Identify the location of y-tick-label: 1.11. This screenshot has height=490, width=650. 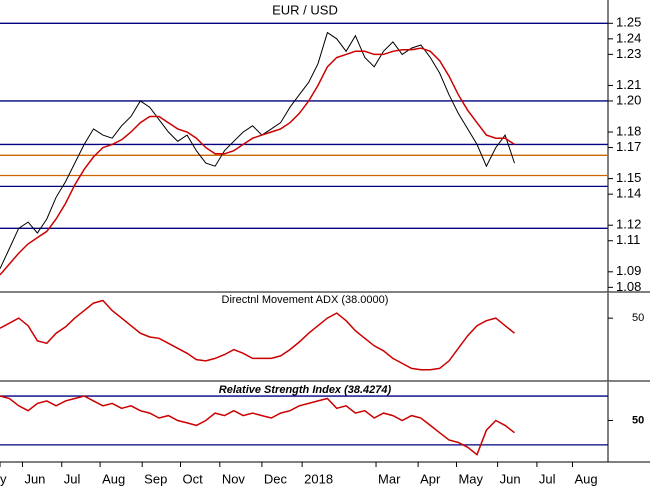
(628, 239).